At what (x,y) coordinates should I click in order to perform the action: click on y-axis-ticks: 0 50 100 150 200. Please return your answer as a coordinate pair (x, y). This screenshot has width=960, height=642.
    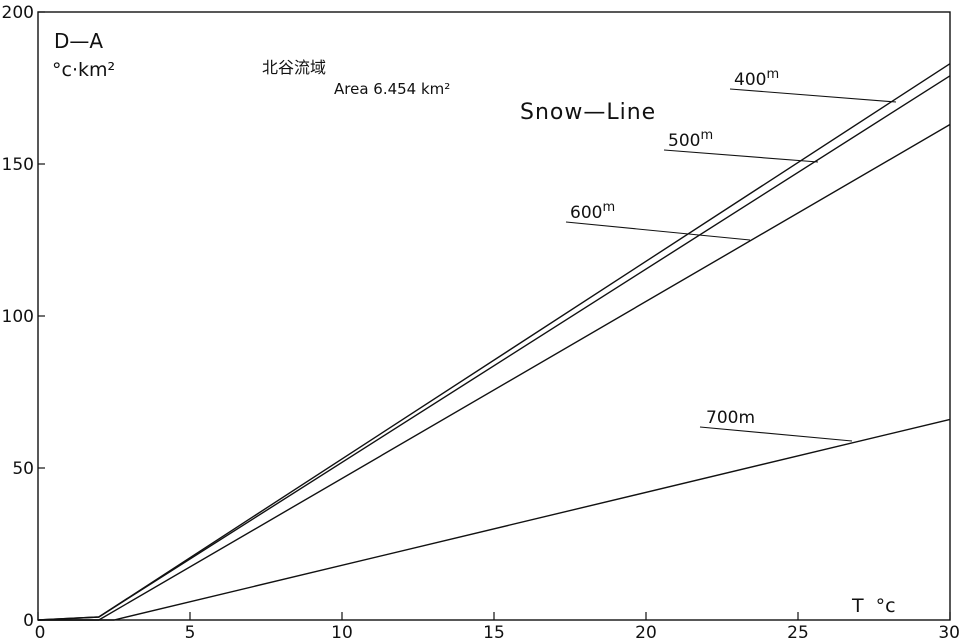
    Looking at the image, I should click on (23, 317).